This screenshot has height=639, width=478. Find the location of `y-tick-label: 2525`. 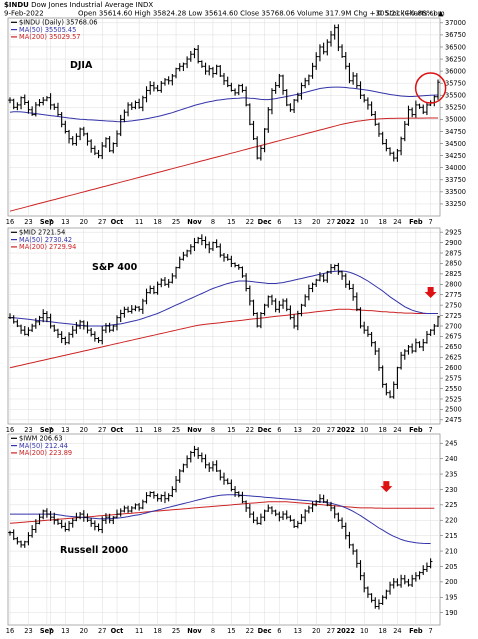

y-tick-label: 2525 is located at coordinates (453, 399).